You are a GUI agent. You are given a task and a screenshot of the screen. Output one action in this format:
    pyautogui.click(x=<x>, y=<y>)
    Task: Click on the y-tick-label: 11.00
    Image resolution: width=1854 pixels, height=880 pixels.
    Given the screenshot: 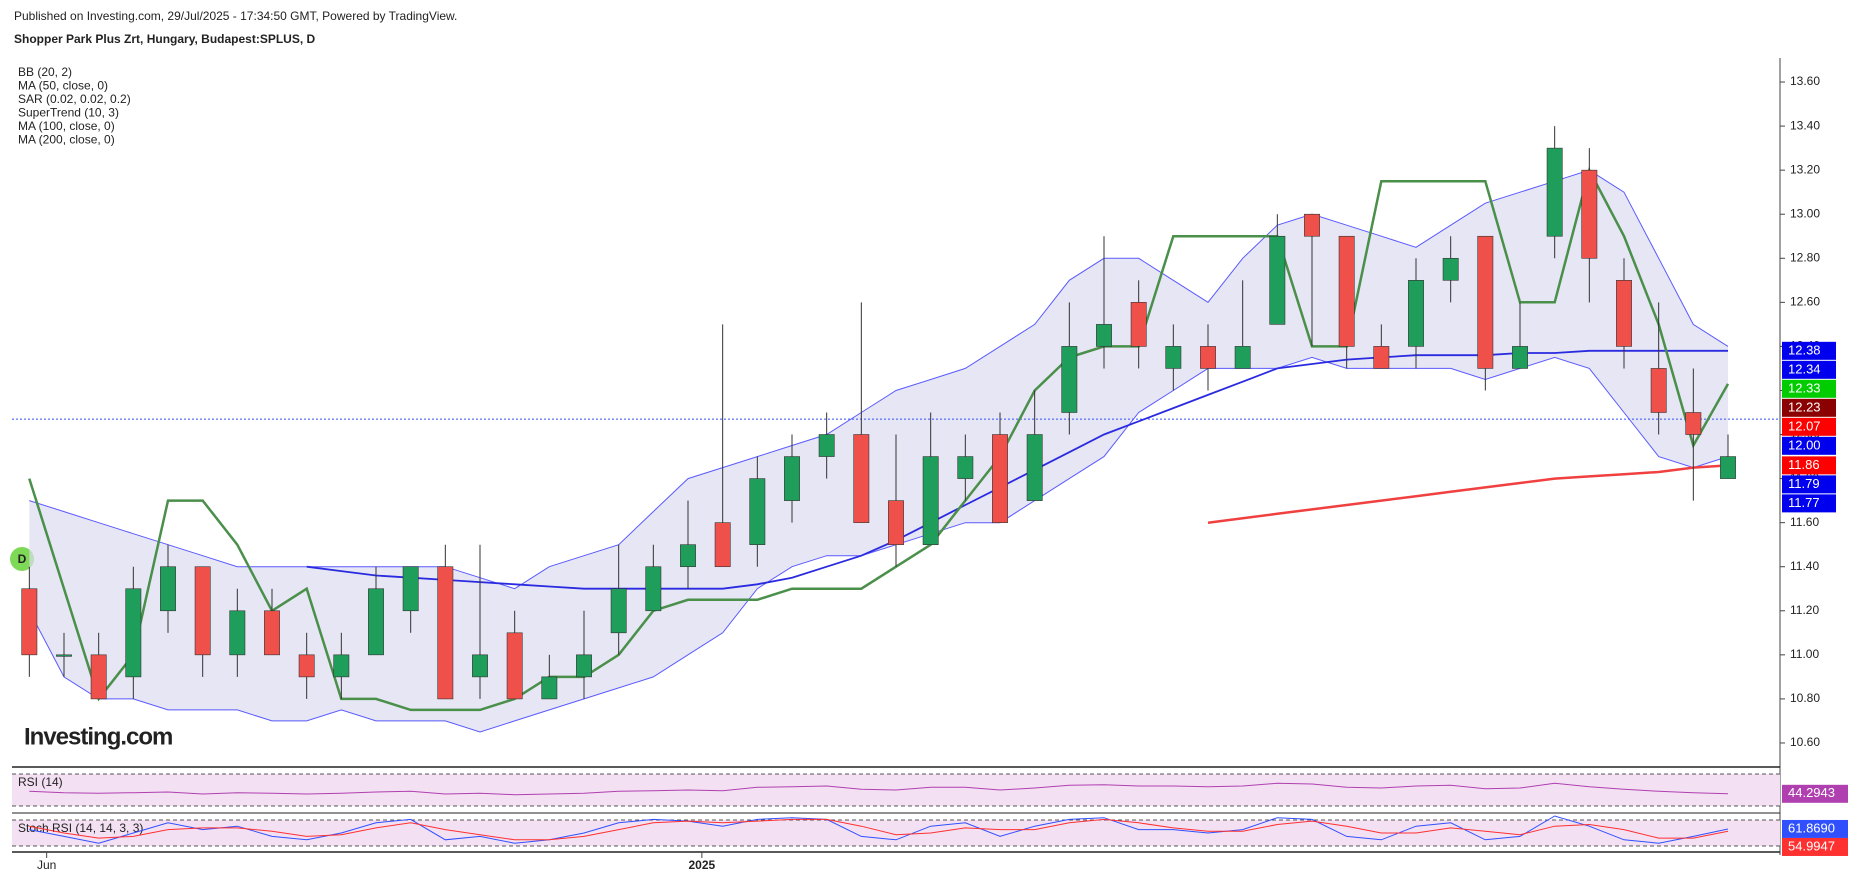 What is the action you would take?
    pyautogui.click(x=1804, y=654)
    